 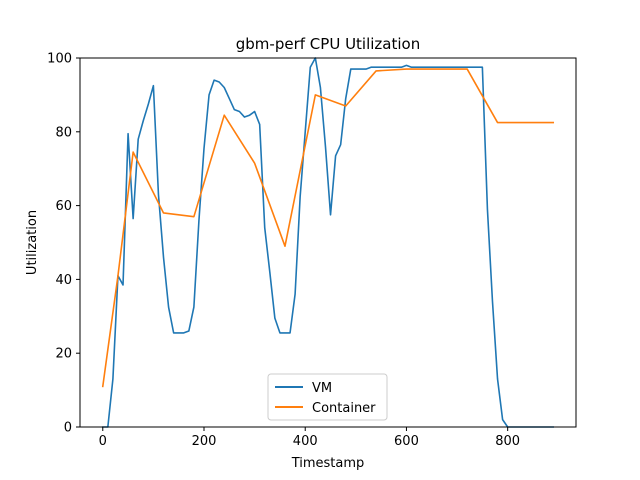 What do you see at coordinates (305, 441) in the screenshot?
I see `x-tick-label: 400` at bounding box center [305, 441].